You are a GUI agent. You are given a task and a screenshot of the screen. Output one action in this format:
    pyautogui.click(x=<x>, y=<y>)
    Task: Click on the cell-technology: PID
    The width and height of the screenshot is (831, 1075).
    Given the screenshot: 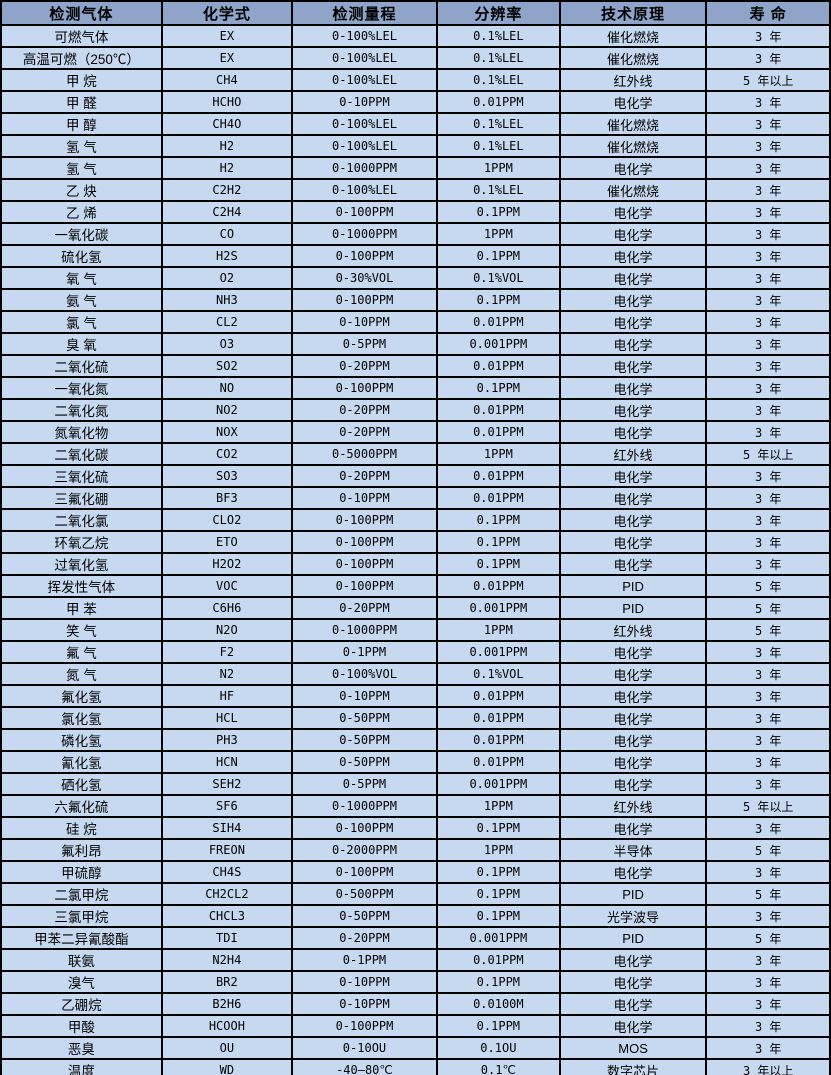 What is the action you would take?
    pyautogui.click(x=633, y=608)
    